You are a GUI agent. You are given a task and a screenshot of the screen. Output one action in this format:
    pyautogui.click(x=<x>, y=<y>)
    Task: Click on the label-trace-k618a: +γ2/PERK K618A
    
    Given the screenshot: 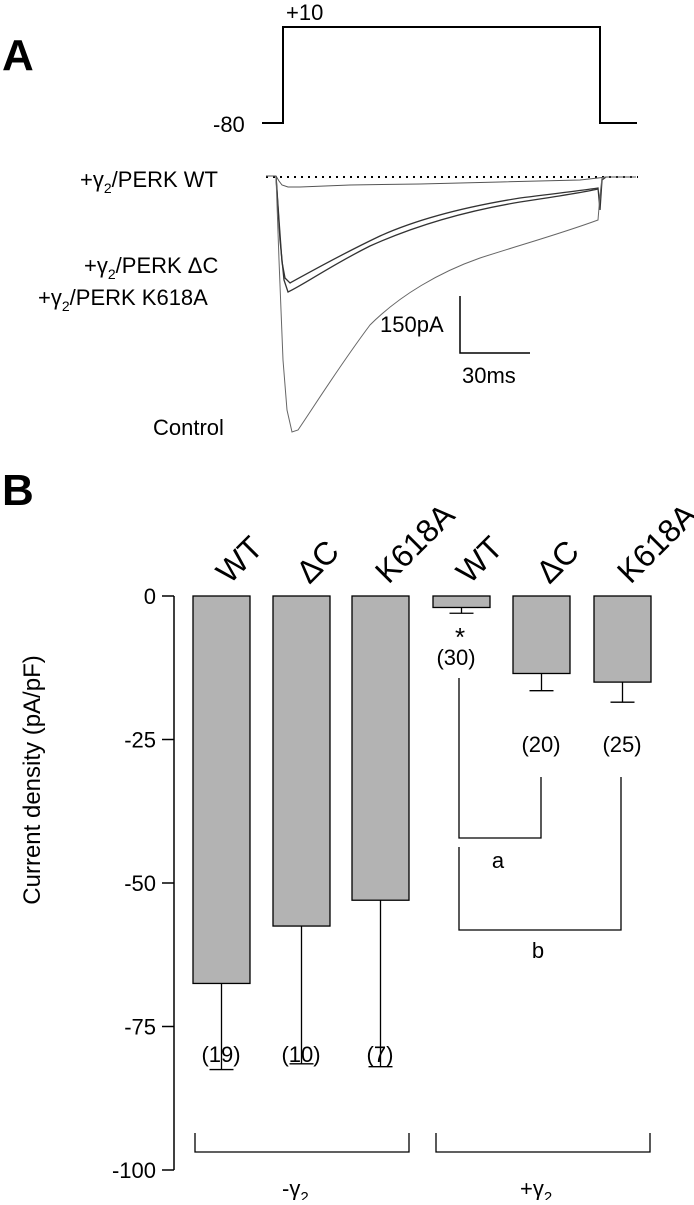 What is the action you would take?
    pyautogui.click(x=123, y=299)
    